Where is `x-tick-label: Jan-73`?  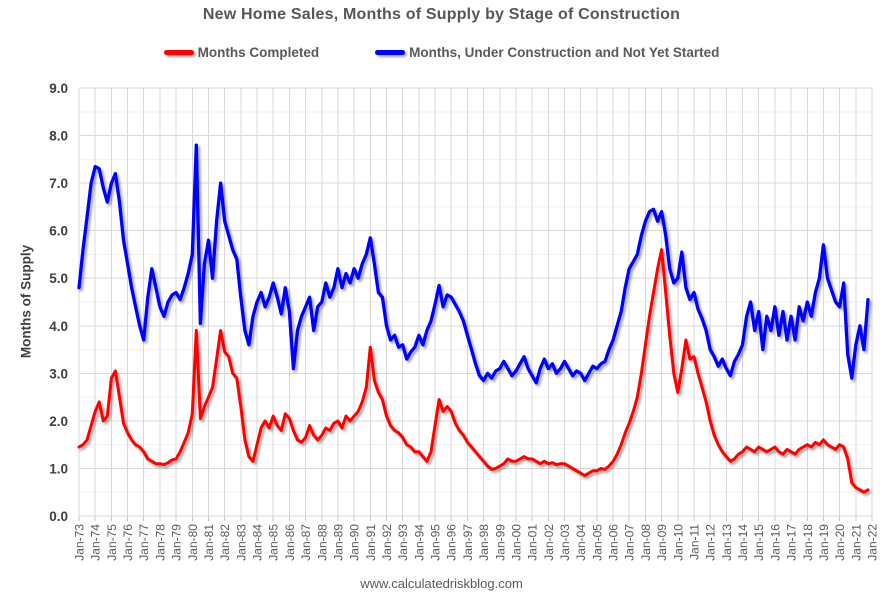 x-tick-label: Jan-73 is located at coordinates (80, 542).